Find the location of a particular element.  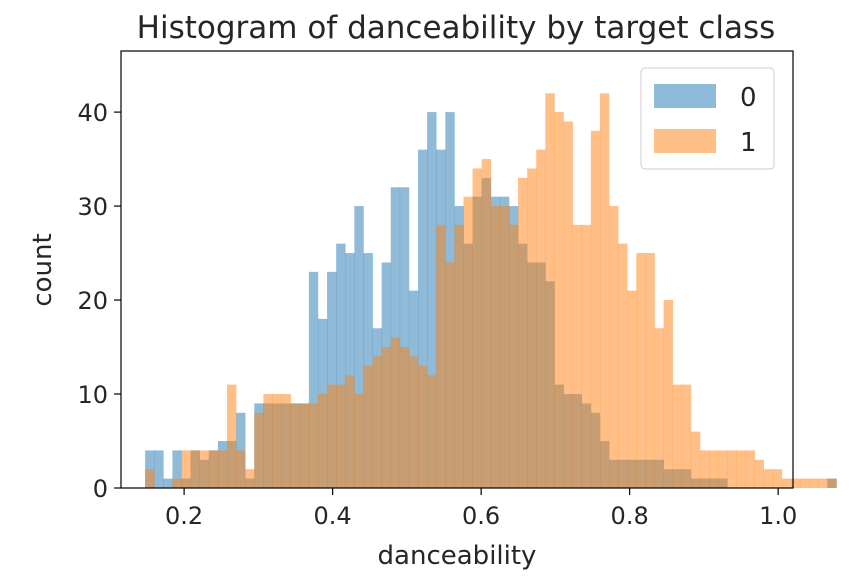

y-axis: 0 10 20 30 40 is located at coordinates (99, 301).